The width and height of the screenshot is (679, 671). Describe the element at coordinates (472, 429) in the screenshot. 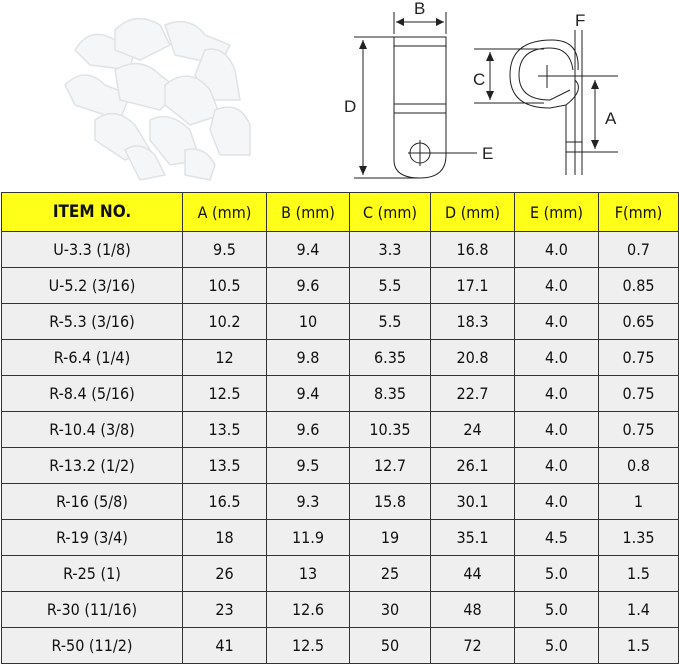

I see `dimension-cell: 24` at that location.